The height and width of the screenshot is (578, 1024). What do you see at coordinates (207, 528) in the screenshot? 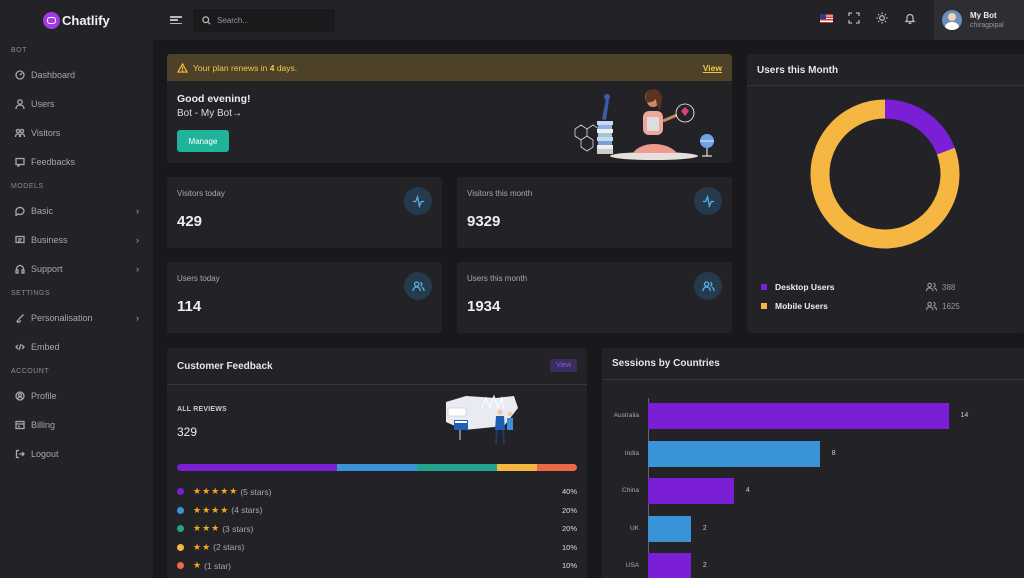
I see `star-rating-icon: ★★★` at bounding box center [207, 528].